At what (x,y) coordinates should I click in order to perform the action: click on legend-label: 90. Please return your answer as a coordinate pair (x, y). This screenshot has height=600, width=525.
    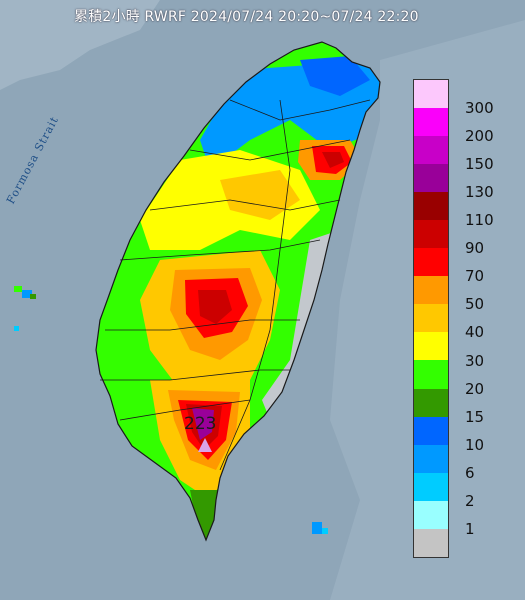
    Looking at the image, I should click on (475, 248).